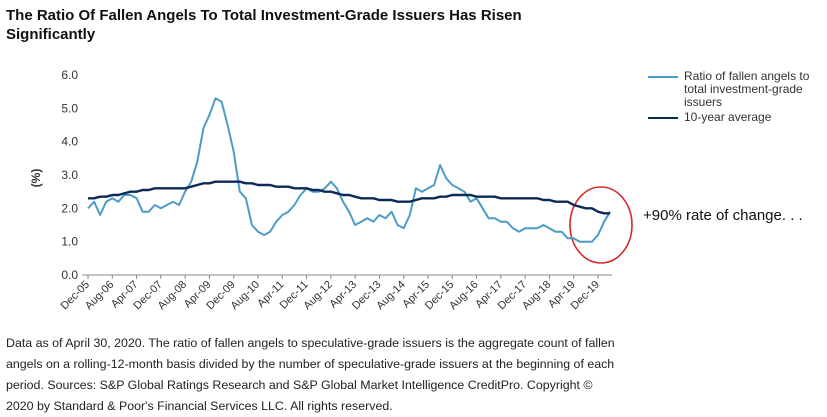 The image size is (827, 417). What do you see at coordinates (69, 142) in the screenshot?
I see `y-tick-label: 4.0` at bounding box center [69, 142].